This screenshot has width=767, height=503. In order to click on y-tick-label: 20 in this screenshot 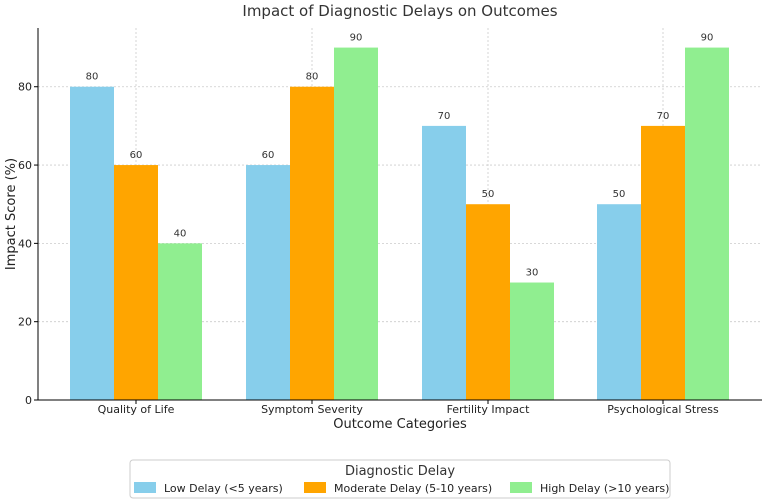, I will do `click(25, 322)`.